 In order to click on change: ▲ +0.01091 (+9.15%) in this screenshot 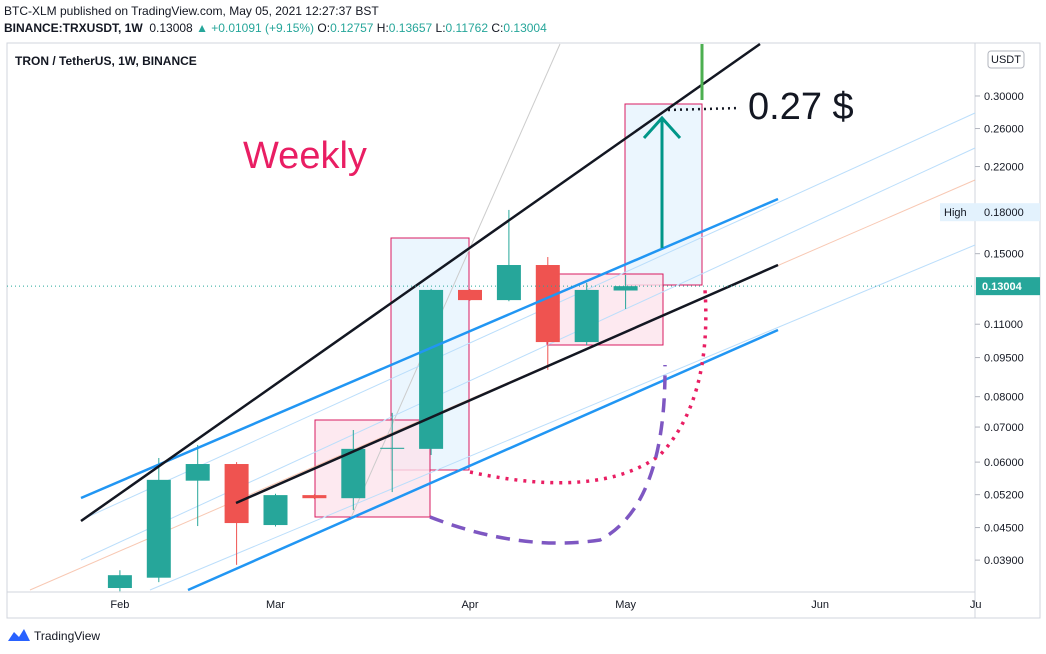, I will do `click(255, 28)`.